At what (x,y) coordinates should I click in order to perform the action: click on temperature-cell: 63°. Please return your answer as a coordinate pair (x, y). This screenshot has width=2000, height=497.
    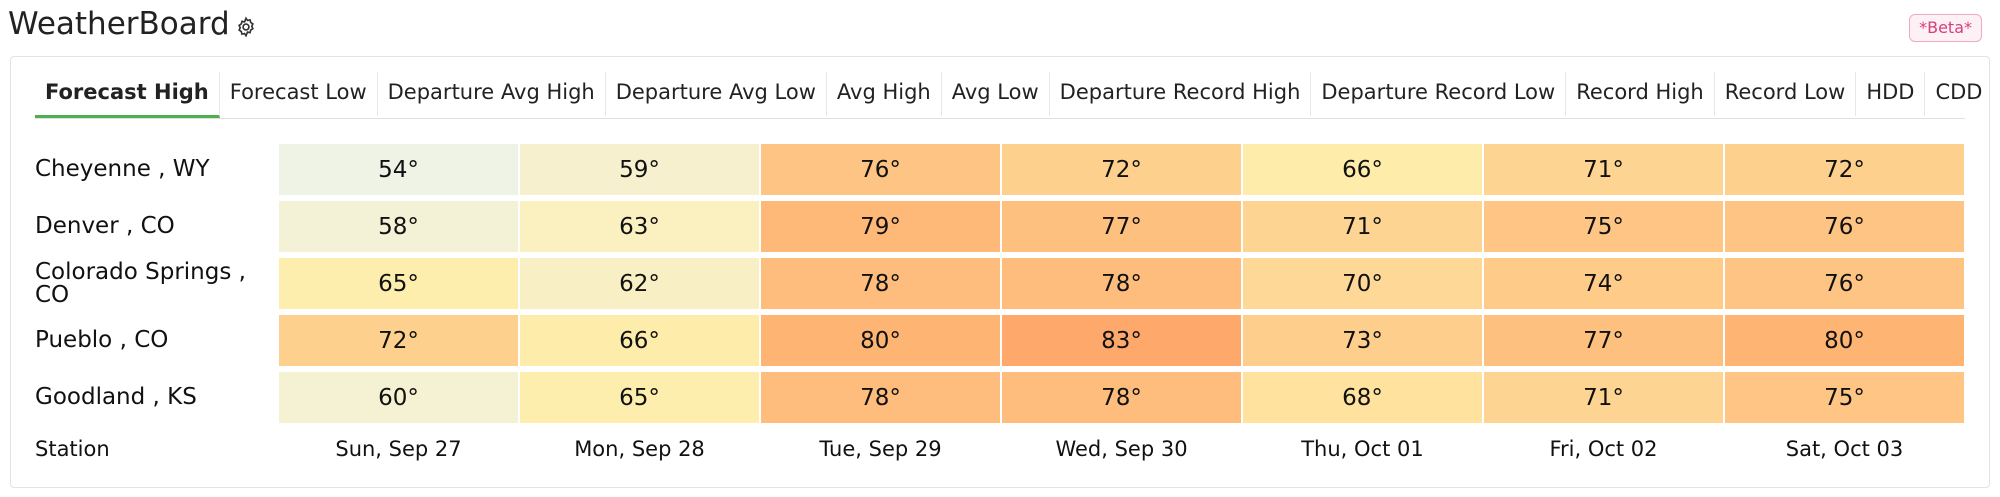
    Looking at the image, I should click on (639, 226).